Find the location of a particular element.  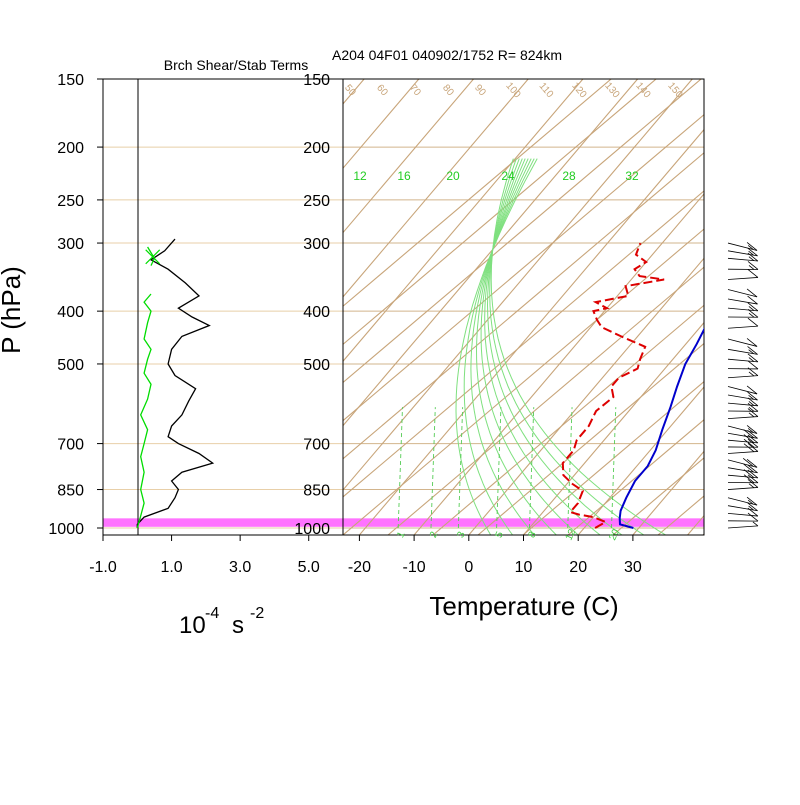

potential-temp-label: 60 is located at coordinates (382, 91).